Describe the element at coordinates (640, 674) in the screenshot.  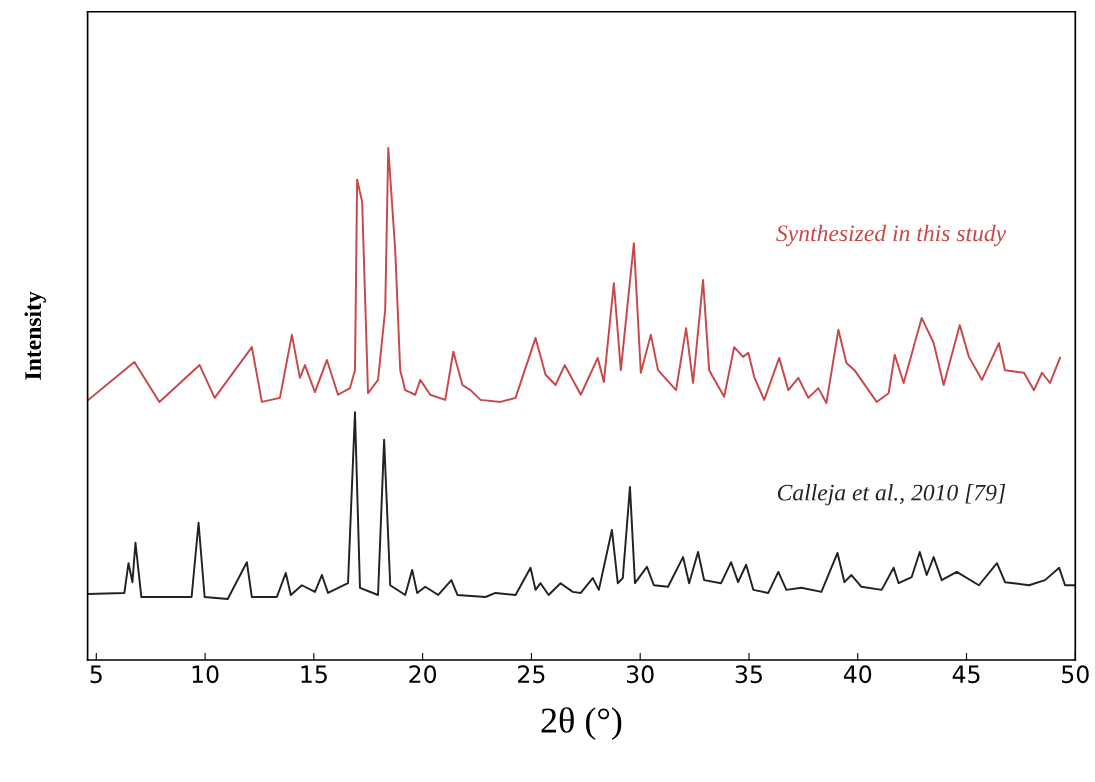
I see `x-tick-label: 30` at that location.